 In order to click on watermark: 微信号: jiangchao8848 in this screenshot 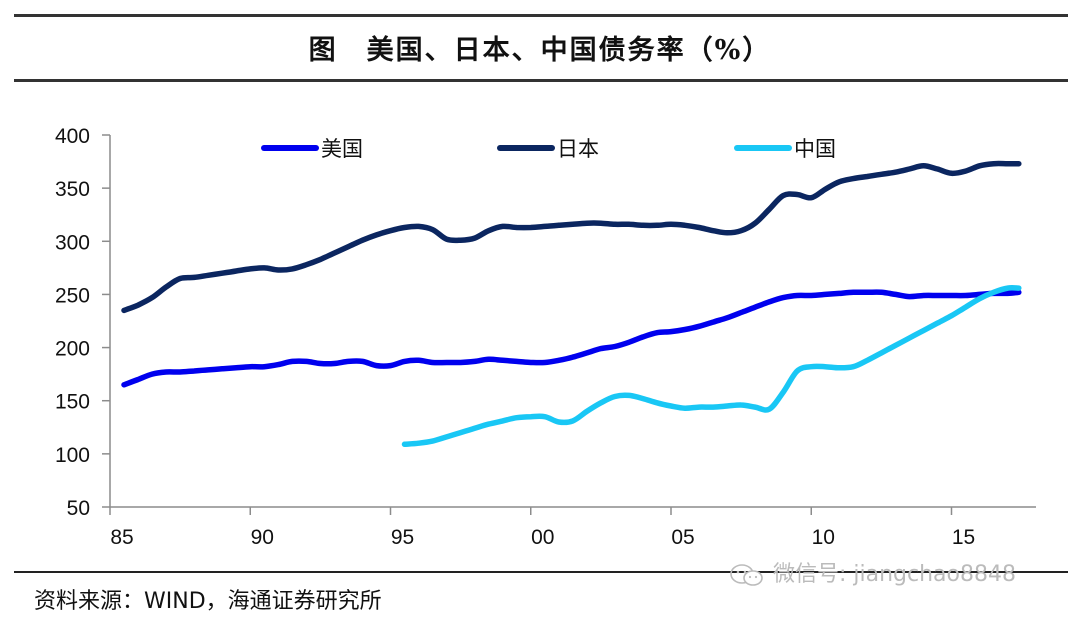, I will do `click(872, 572)`.